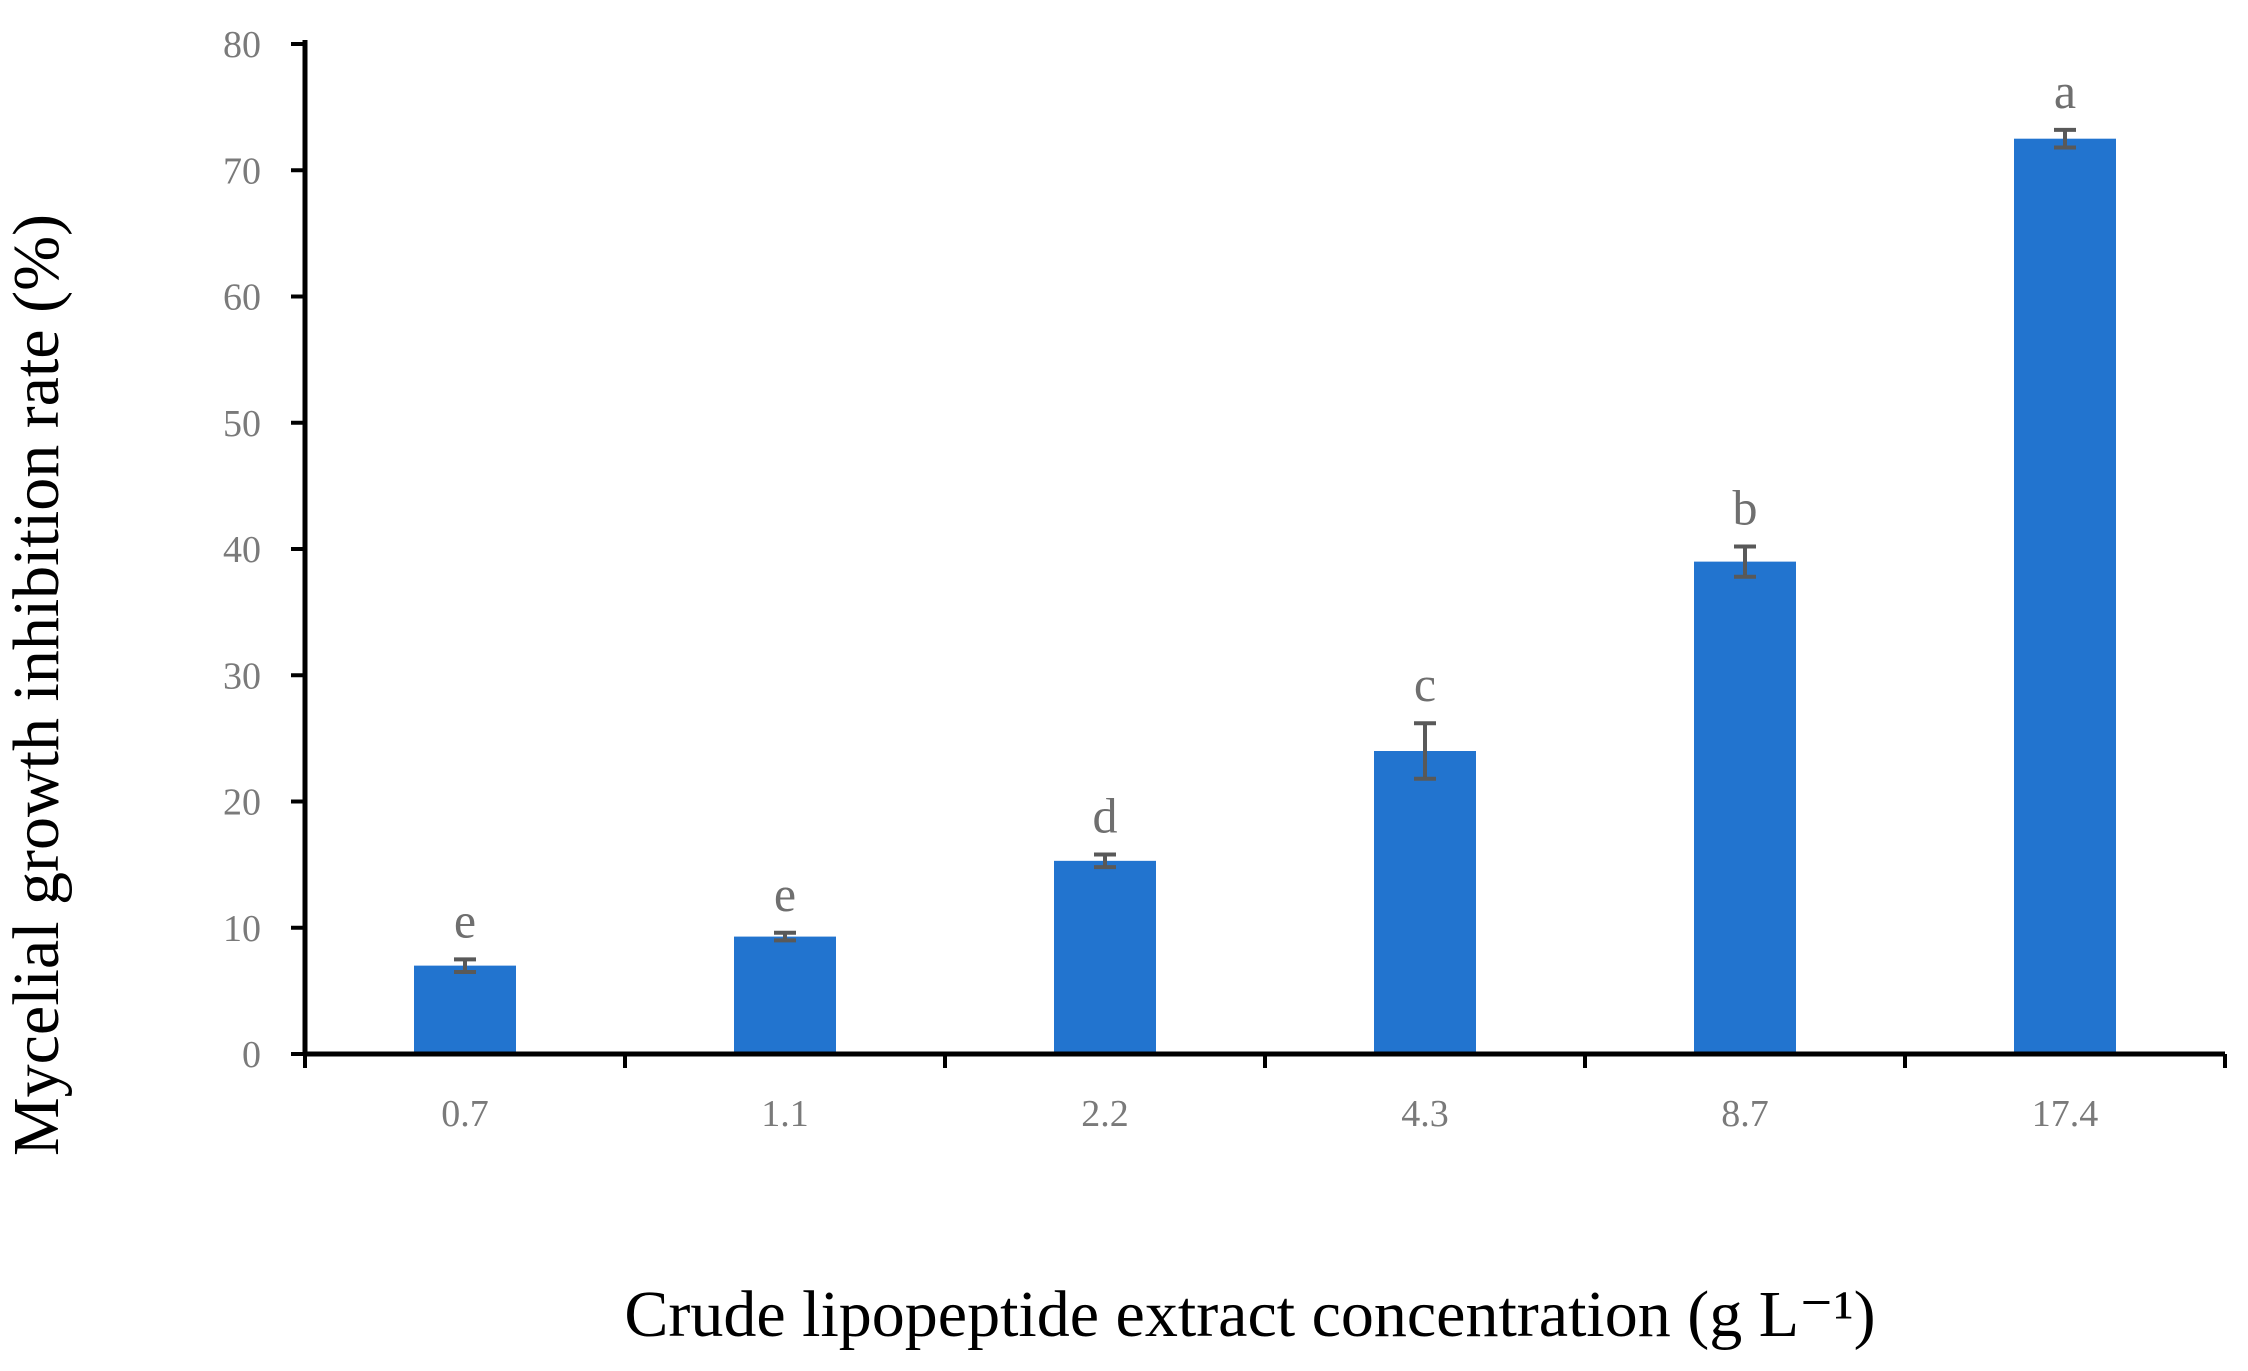  What do you see at coordinates (242, 424) in the screenshot?
I see `y-tick-label: 50` at bounding box center [242, 424].